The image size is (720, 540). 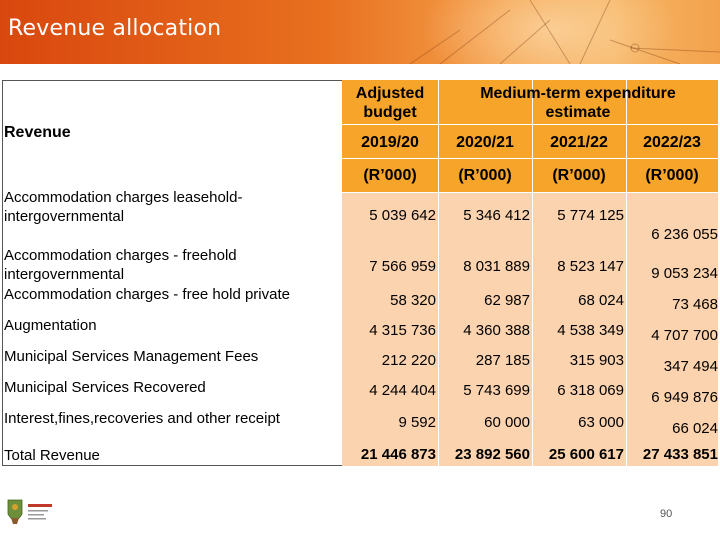 I want to click on cell-value: 68 024, so click(x=601, y=300).